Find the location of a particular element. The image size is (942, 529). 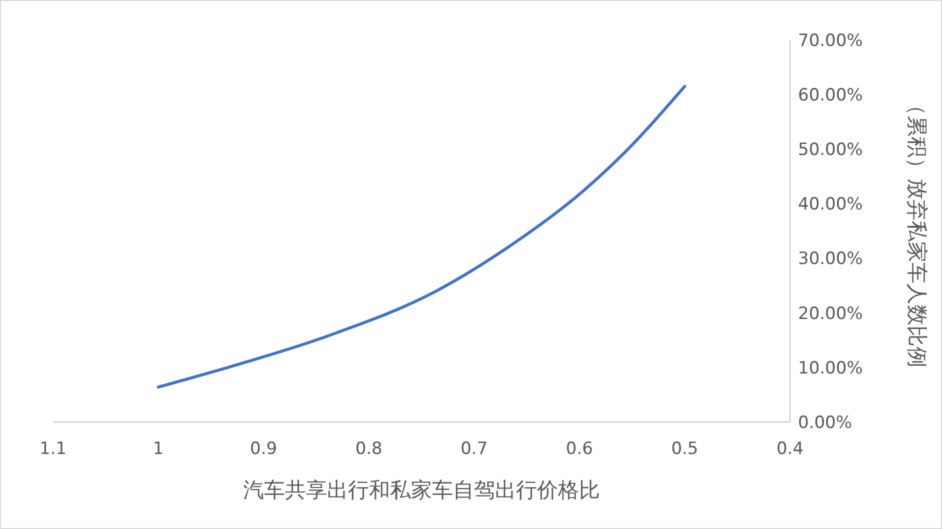

y-tick-label: 0.00% is located at coordinates (825, 422).